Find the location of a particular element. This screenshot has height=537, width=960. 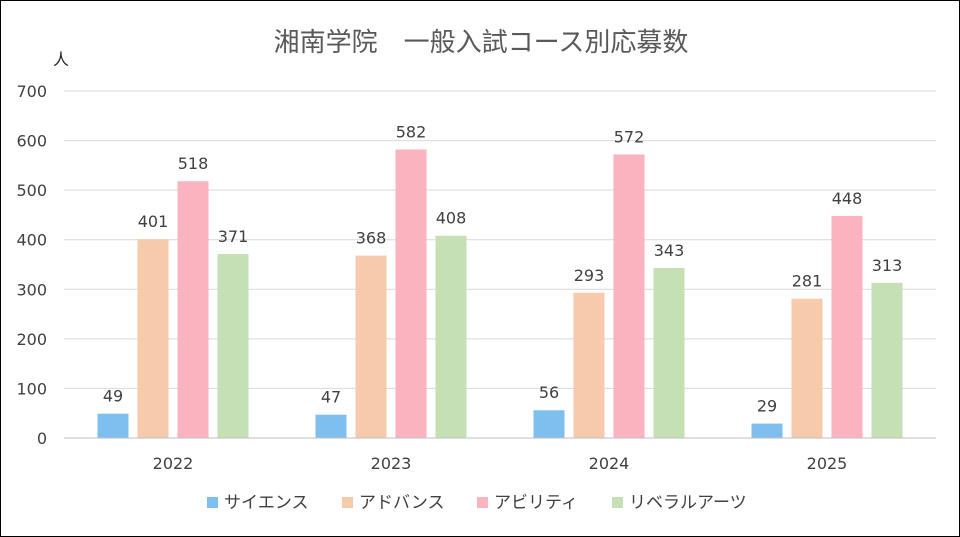

x-tick-label: 2022 is located at coordinates (173, 463).